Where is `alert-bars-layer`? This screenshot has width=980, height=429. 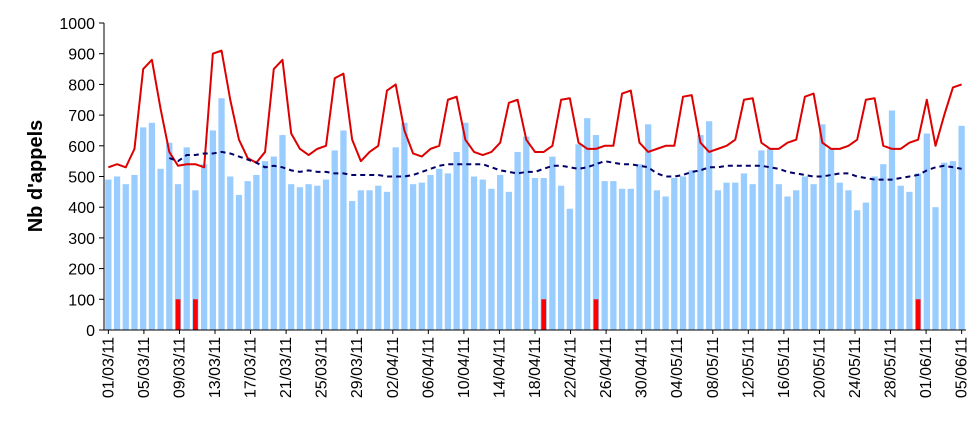 alert-bars-layer is located at coordinates (548, 314).